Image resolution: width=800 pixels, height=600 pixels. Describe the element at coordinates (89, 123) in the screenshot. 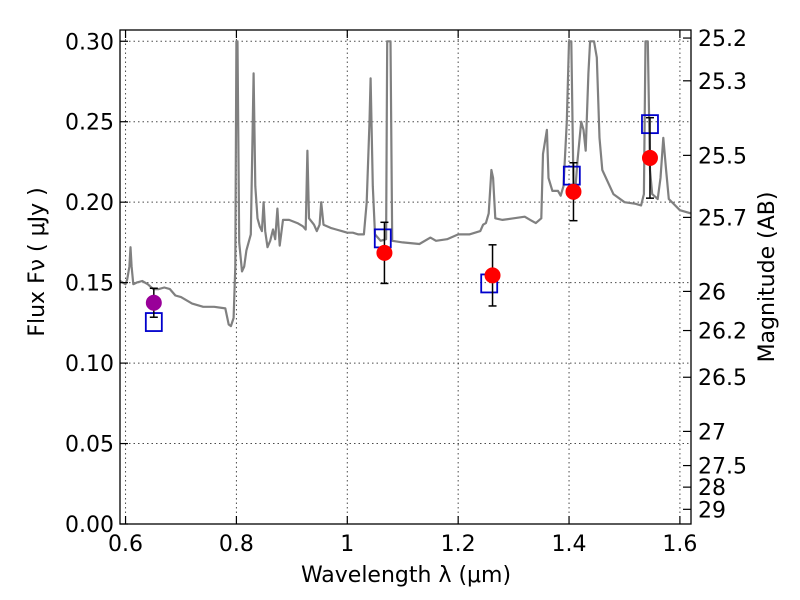

I see `y-tick-label: 0.25` at that location.